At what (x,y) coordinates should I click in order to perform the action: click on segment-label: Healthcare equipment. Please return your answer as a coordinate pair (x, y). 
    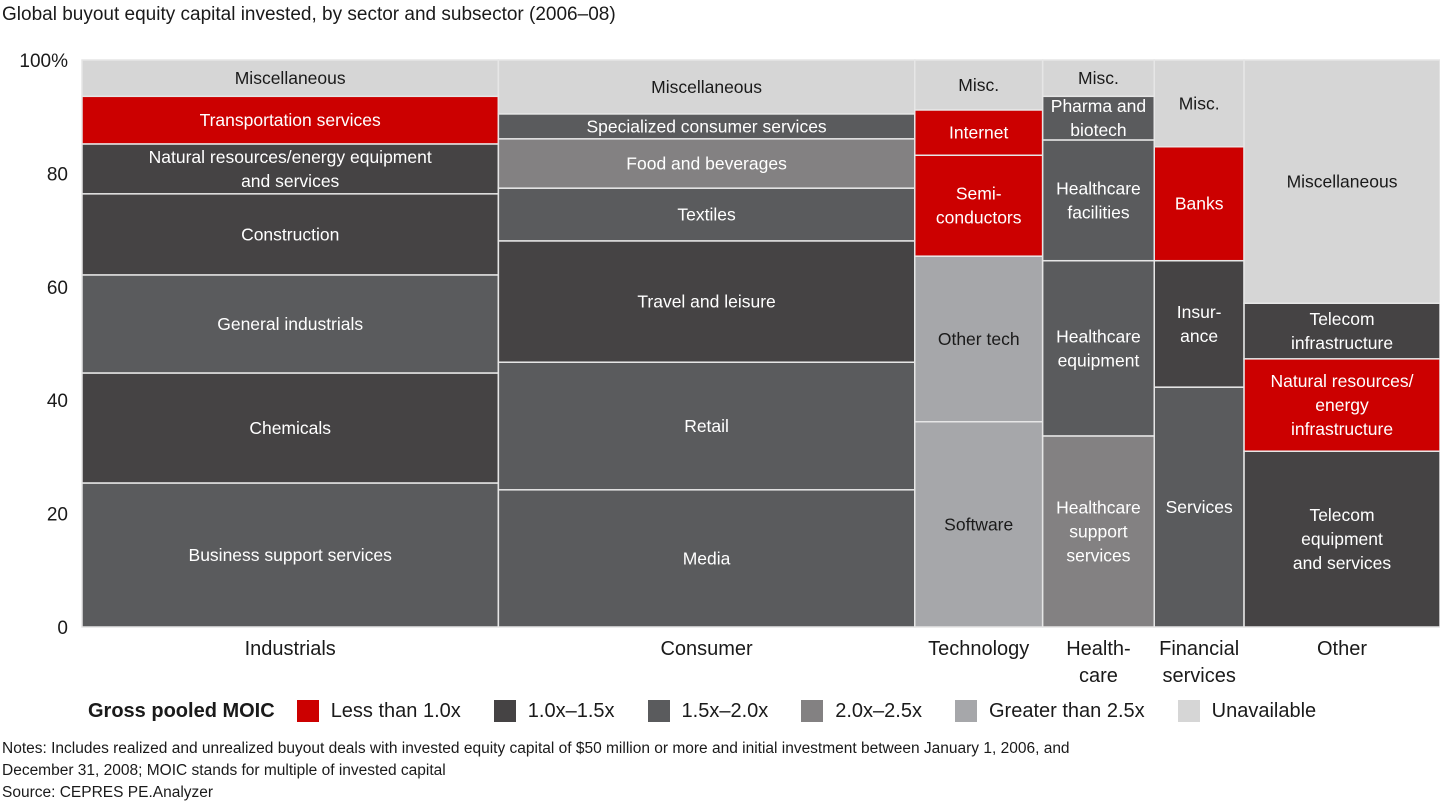
    Looking at the image, I should click on (1098, 348).